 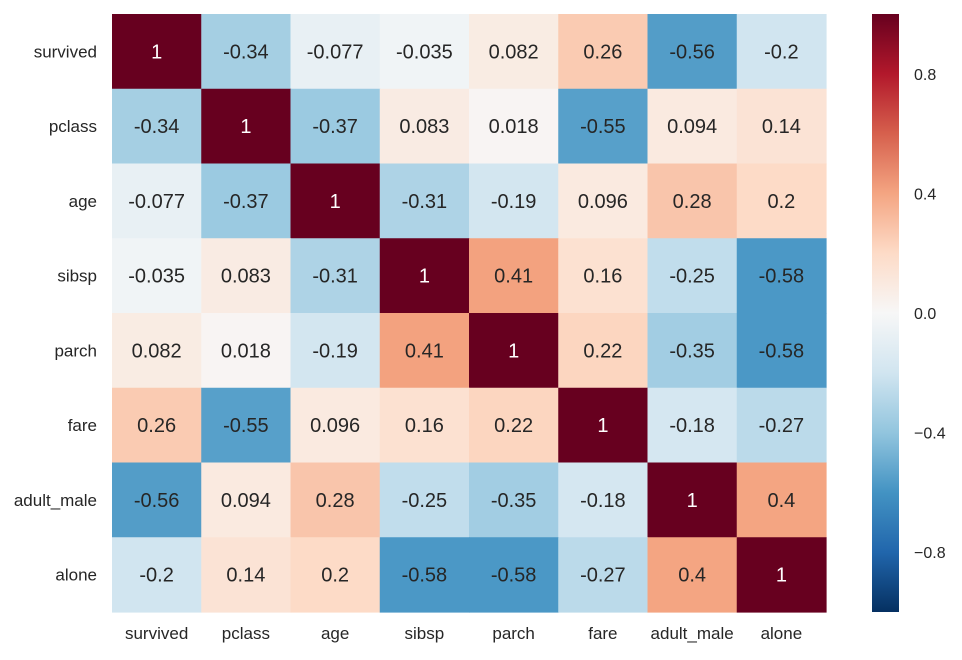 I want to click on row-label-pclass: pclass, so click(x=73, y=126).